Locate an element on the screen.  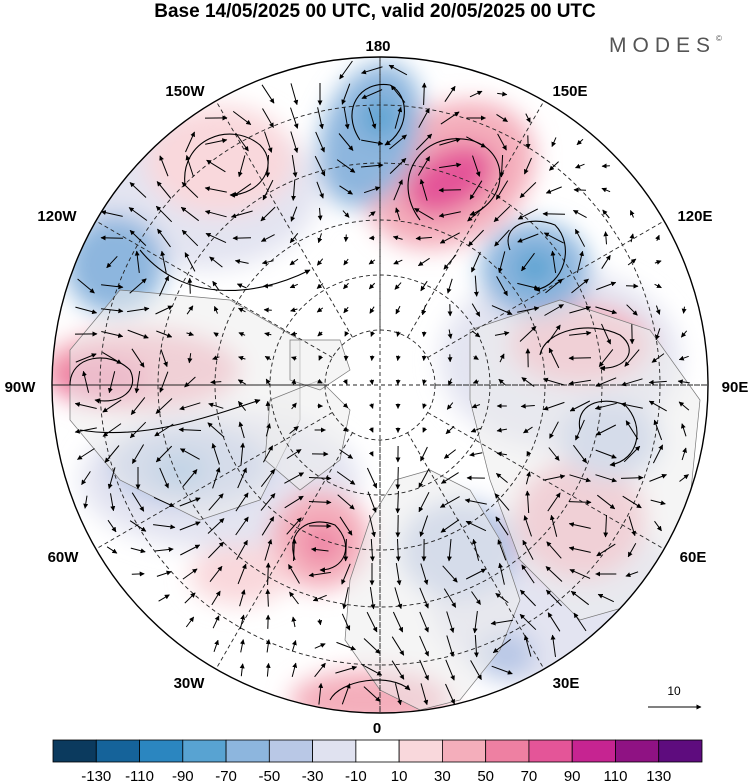
lon-label-30w: 30W is located at coordinates (190, 683).